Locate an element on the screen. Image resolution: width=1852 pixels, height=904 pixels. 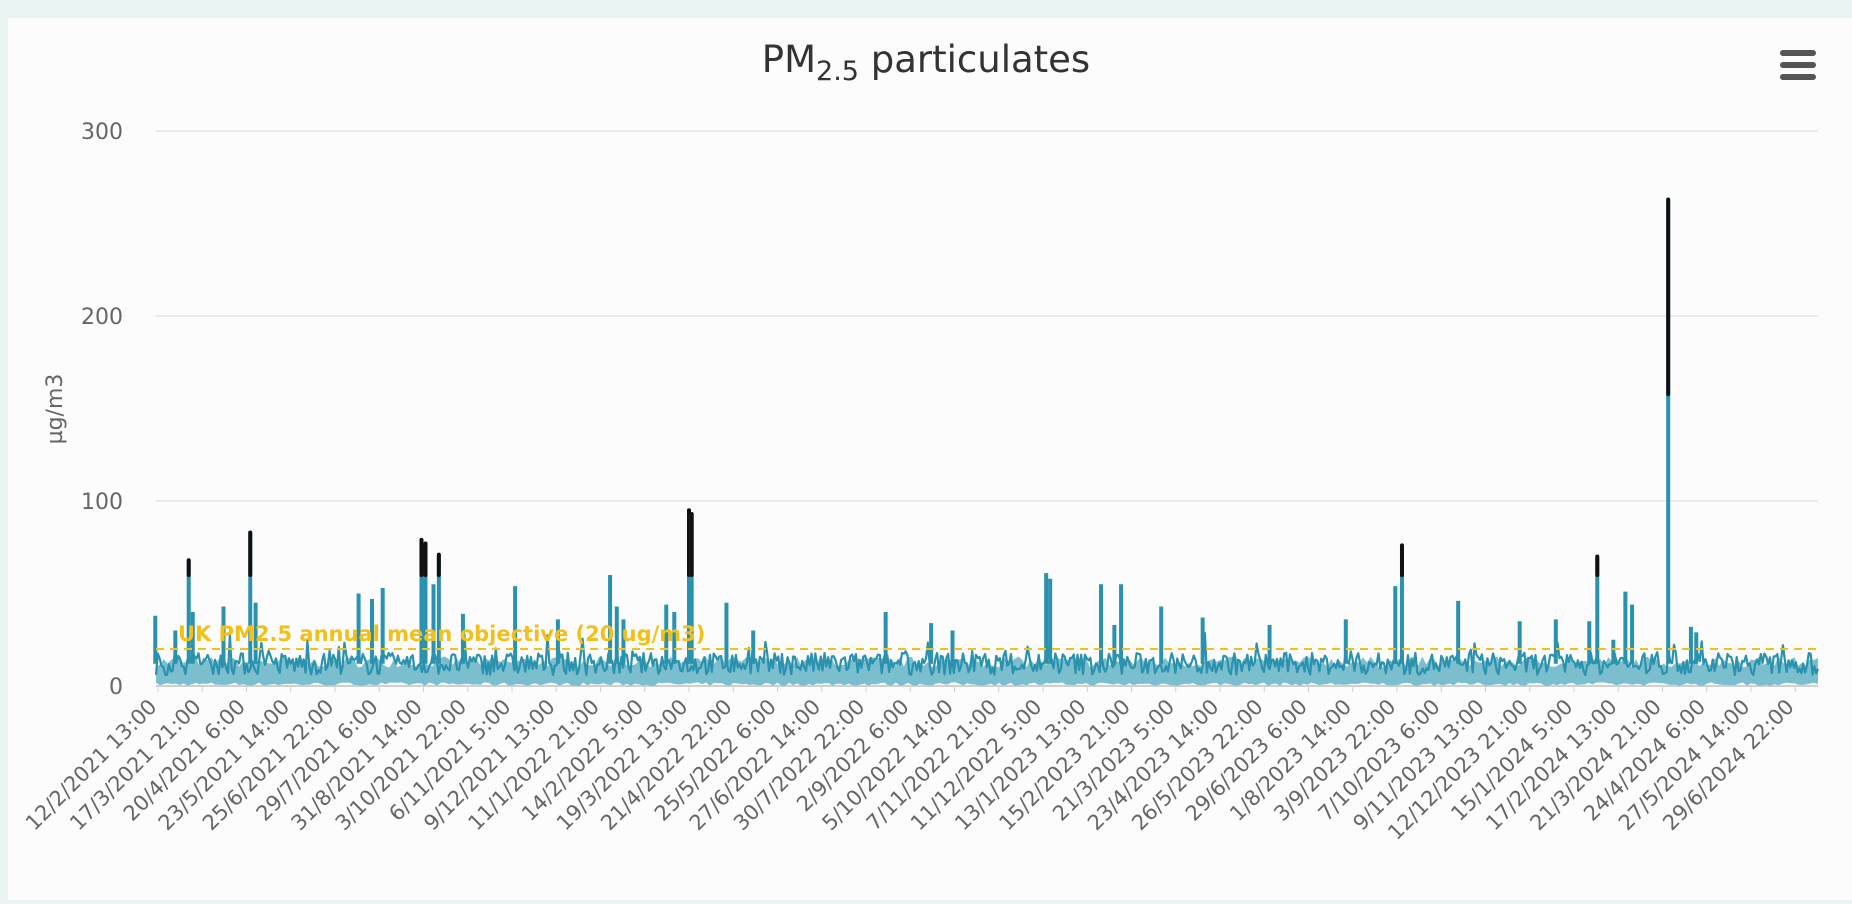
title-subscript: 2.5 is located at coordinates (837, 71).